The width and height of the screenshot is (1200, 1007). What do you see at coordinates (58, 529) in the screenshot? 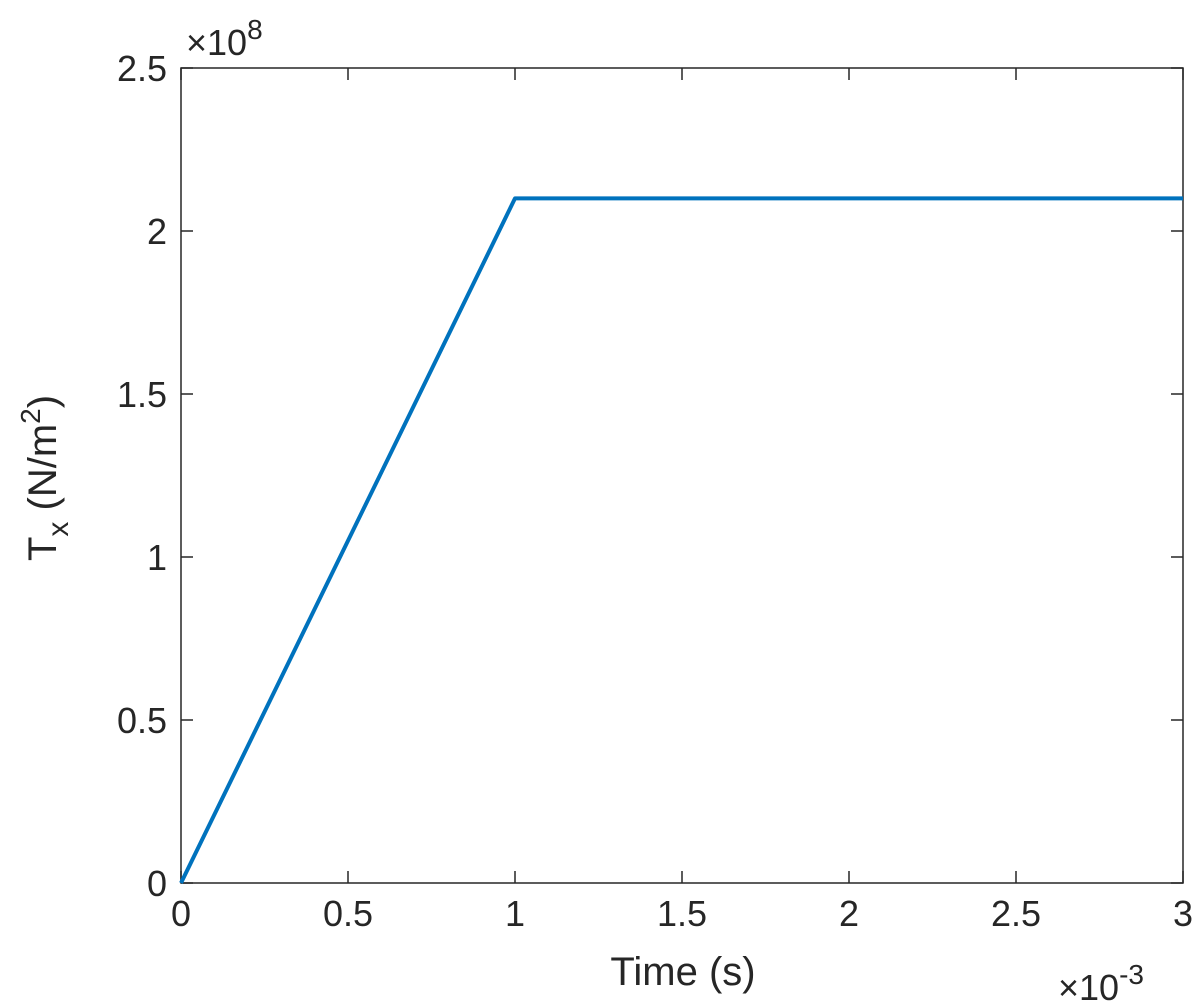
I see `y-axis-label-subscript: x` at bounding box center [58, 529].